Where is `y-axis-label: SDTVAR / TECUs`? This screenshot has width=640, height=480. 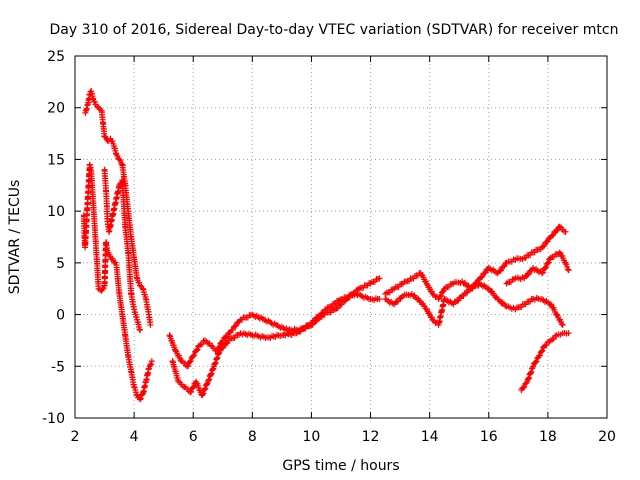
y-axis-label: SDTVAR / TECUs is located at coordinates (15, 237).